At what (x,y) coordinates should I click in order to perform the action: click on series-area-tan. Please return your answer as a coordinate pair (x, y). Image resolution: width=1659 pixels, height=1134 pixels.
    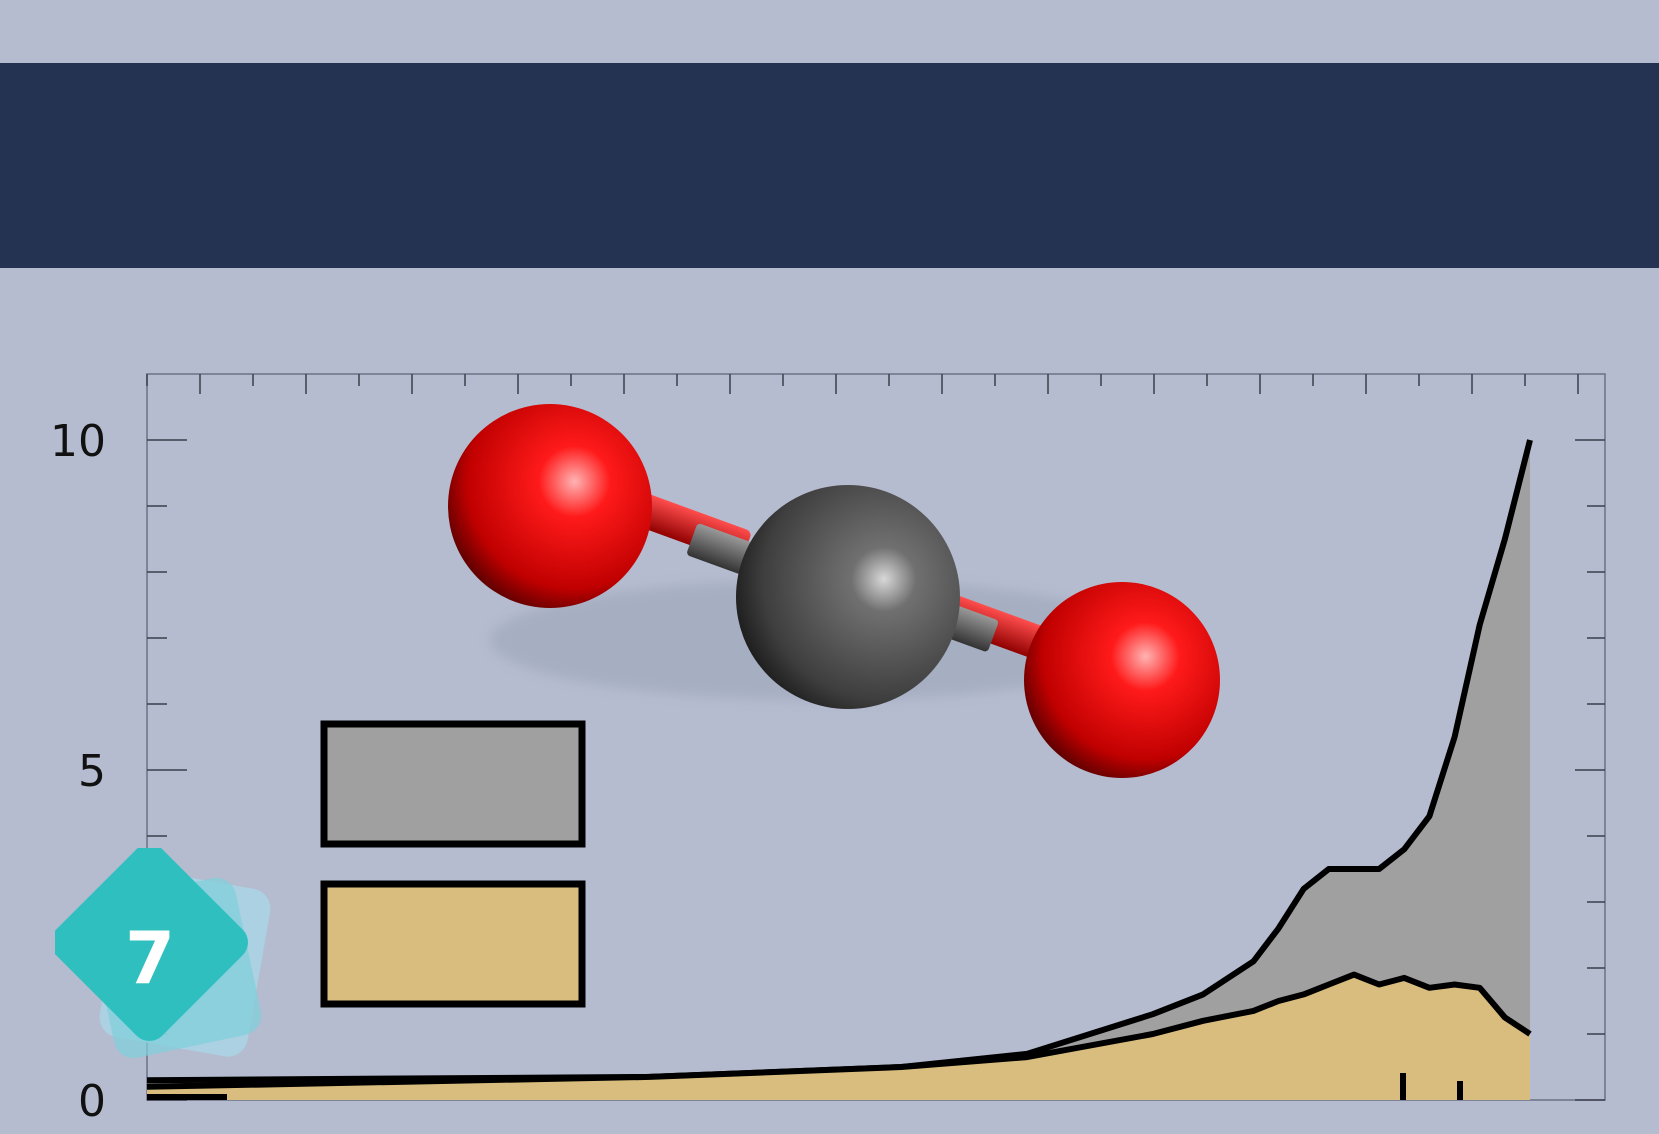
    Looking at the image, I should click on (838, 1037).